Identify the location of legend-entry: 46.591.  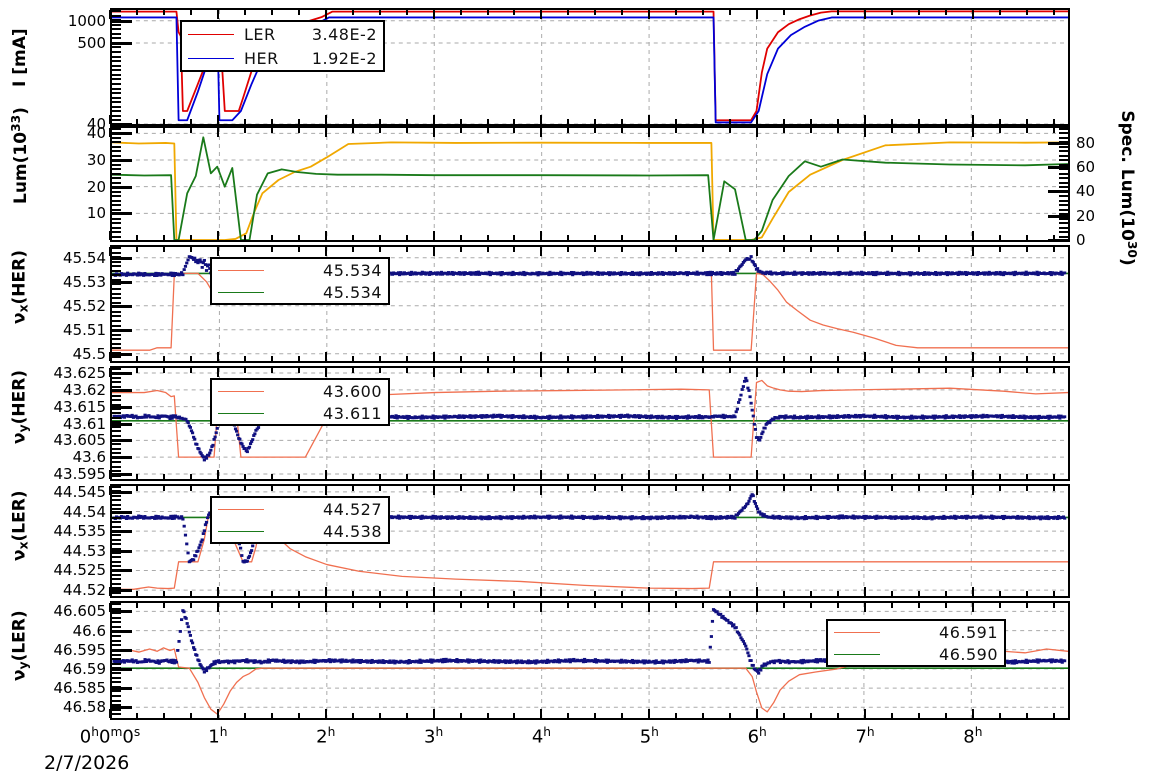
(916, 632).